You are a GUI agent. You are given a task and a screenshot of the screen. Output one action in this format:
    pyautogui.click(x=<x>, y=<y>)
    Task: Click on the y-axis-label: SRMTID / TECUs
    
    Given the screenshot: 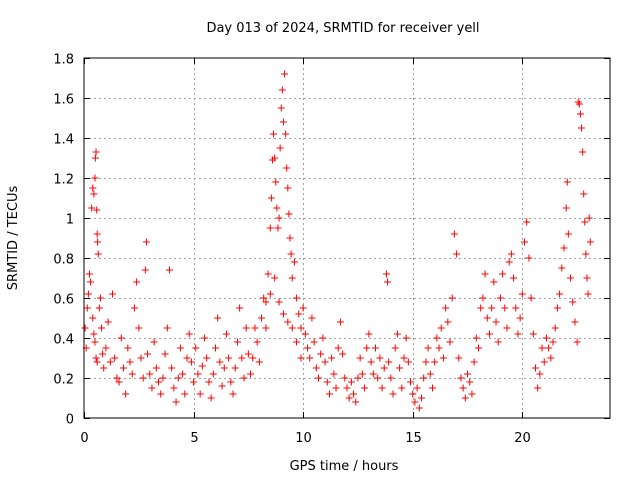 What is the action you would take?
    pyautogui.click(x=13, y=238)
    